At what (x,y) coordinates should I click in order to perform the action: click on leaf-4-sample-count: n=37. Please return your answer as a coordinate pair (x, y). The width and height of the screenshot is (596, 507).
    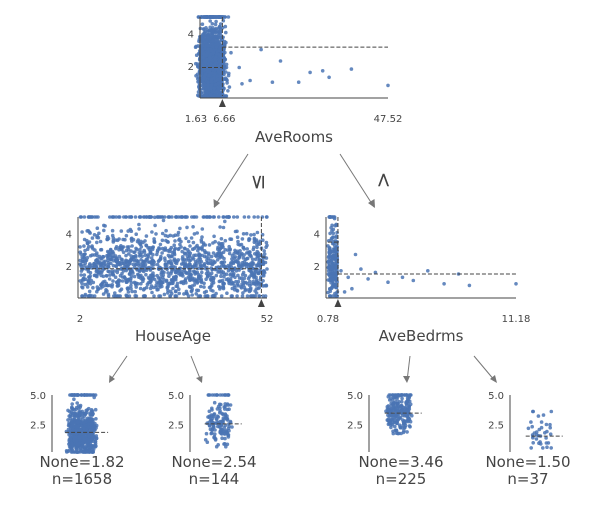
    Looking at the image, I should click on (527, 479).